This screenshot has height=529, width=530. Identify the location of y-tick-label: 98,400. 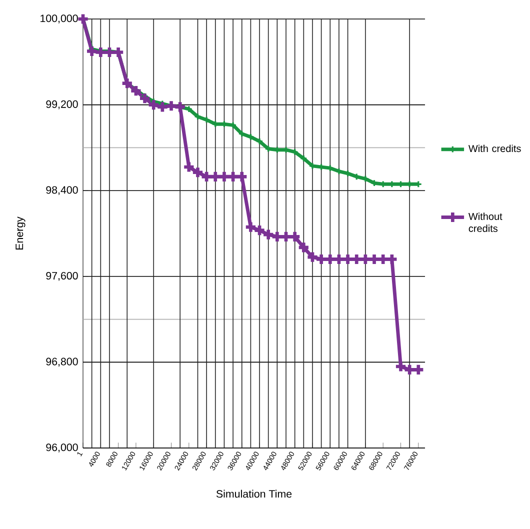
(62, 190).